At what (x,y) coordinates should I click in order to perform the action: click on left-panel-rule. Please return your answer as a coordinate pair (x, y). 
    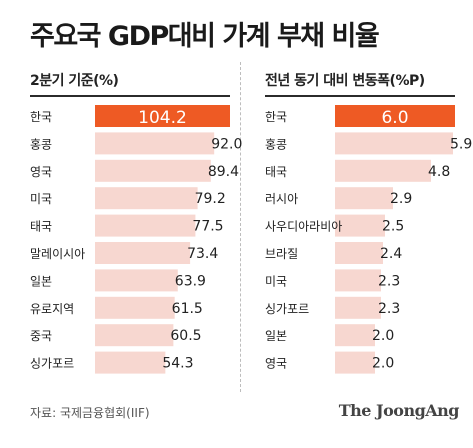
    Looking at the image, I should click on (130, 96).